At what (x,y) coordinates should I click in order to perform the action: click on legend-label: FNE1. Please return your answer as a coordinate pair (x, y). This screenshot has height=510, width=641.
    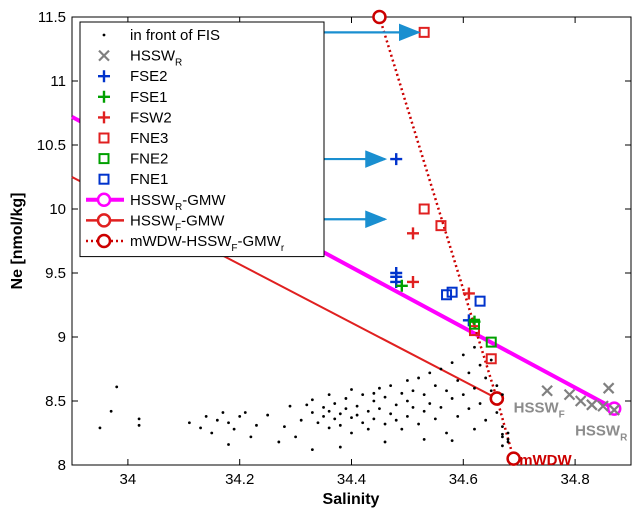
    Looking at the image, I should click on (149, 179).